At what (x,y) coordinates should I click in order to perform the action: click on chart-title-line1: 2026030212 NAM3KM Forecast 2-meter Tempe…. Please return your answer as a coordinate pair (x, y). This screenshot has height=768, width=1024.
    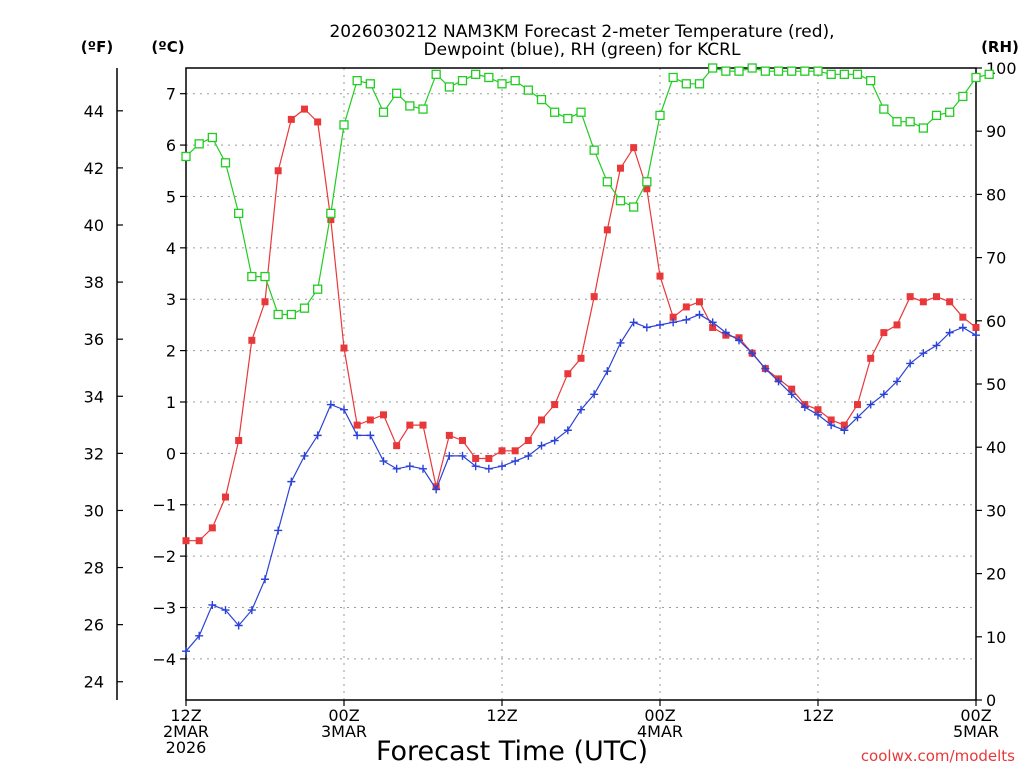
    Looking at the image, I should click on (581, 32).